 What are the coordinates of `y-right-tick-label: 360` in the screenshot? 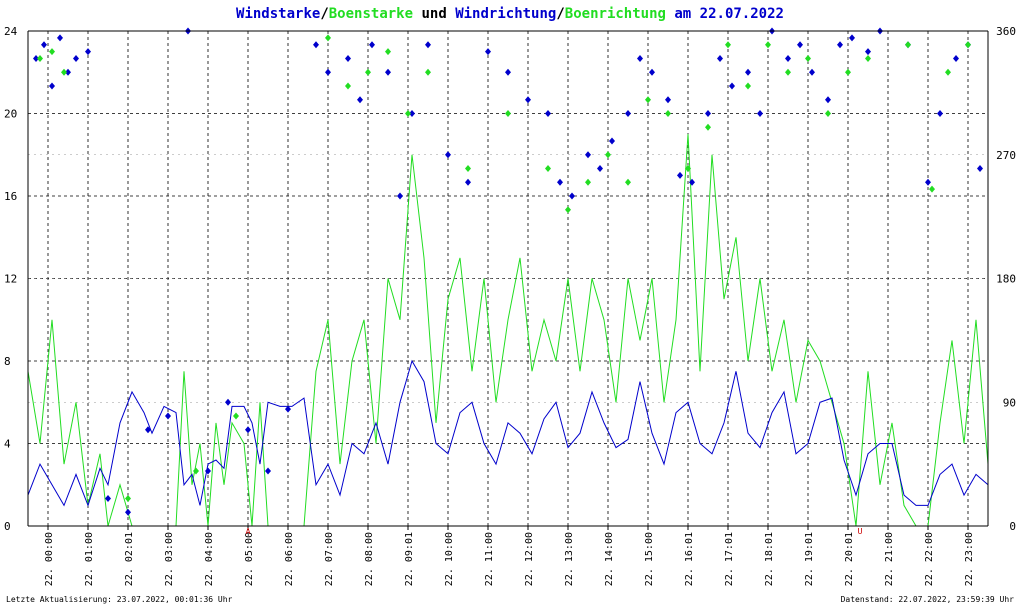 It's located at (1006, 31).